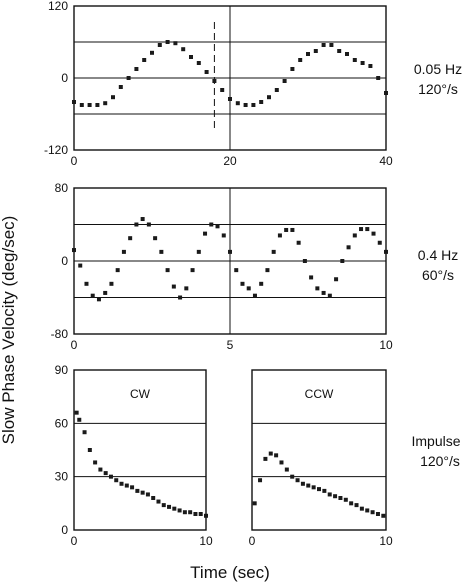  What do you see at coordinates (9, 330) in the screenshot?
I see `y-axis-label: Slow Phase Velocity (deg/sec)` at bounding box center [9, 330].